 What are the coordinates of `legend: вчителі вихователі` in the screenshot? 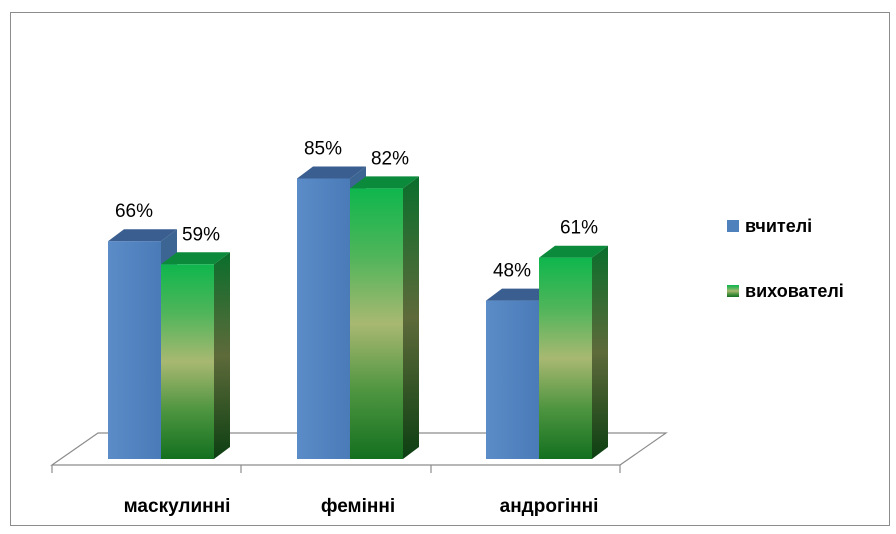 It's located at (785, 258).